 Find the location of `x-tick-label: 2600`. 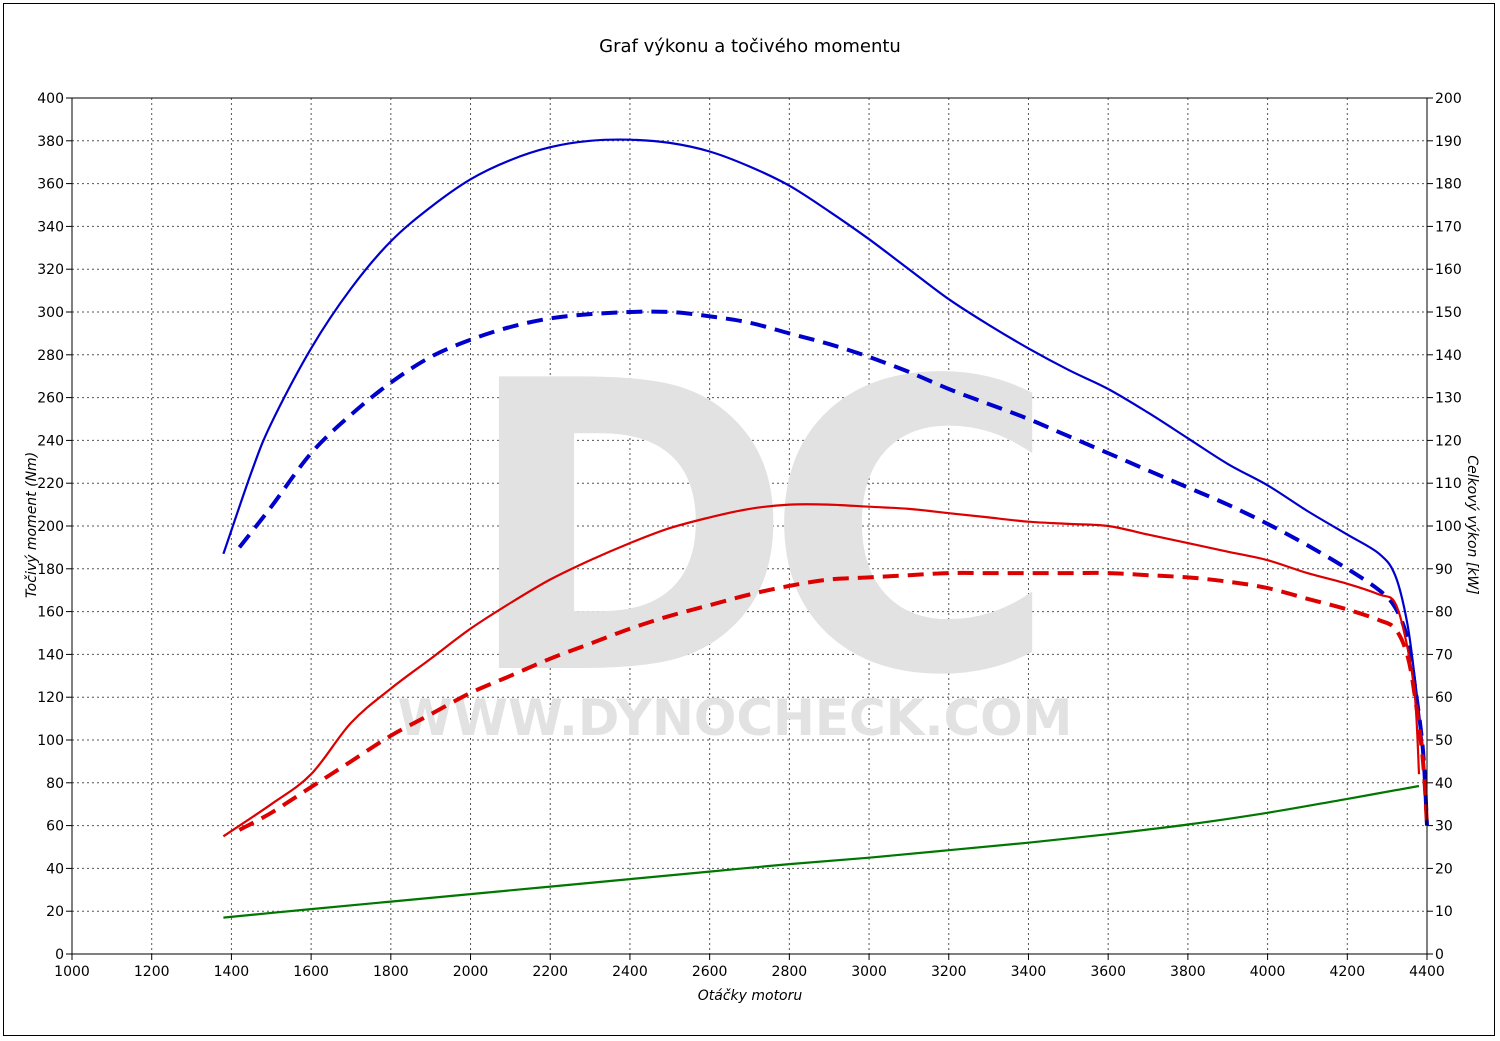

x-tick-label: 2600 is located at coordinates (710, 972).